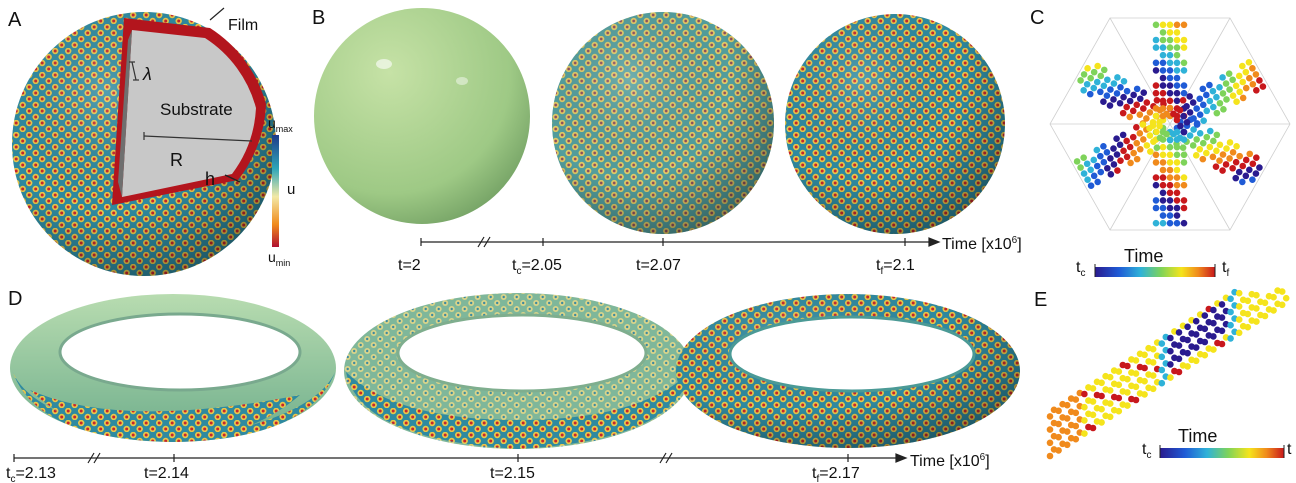  I want to click on panel-a: A Film λ Substrate R h umax u umin, so click(151, 141).